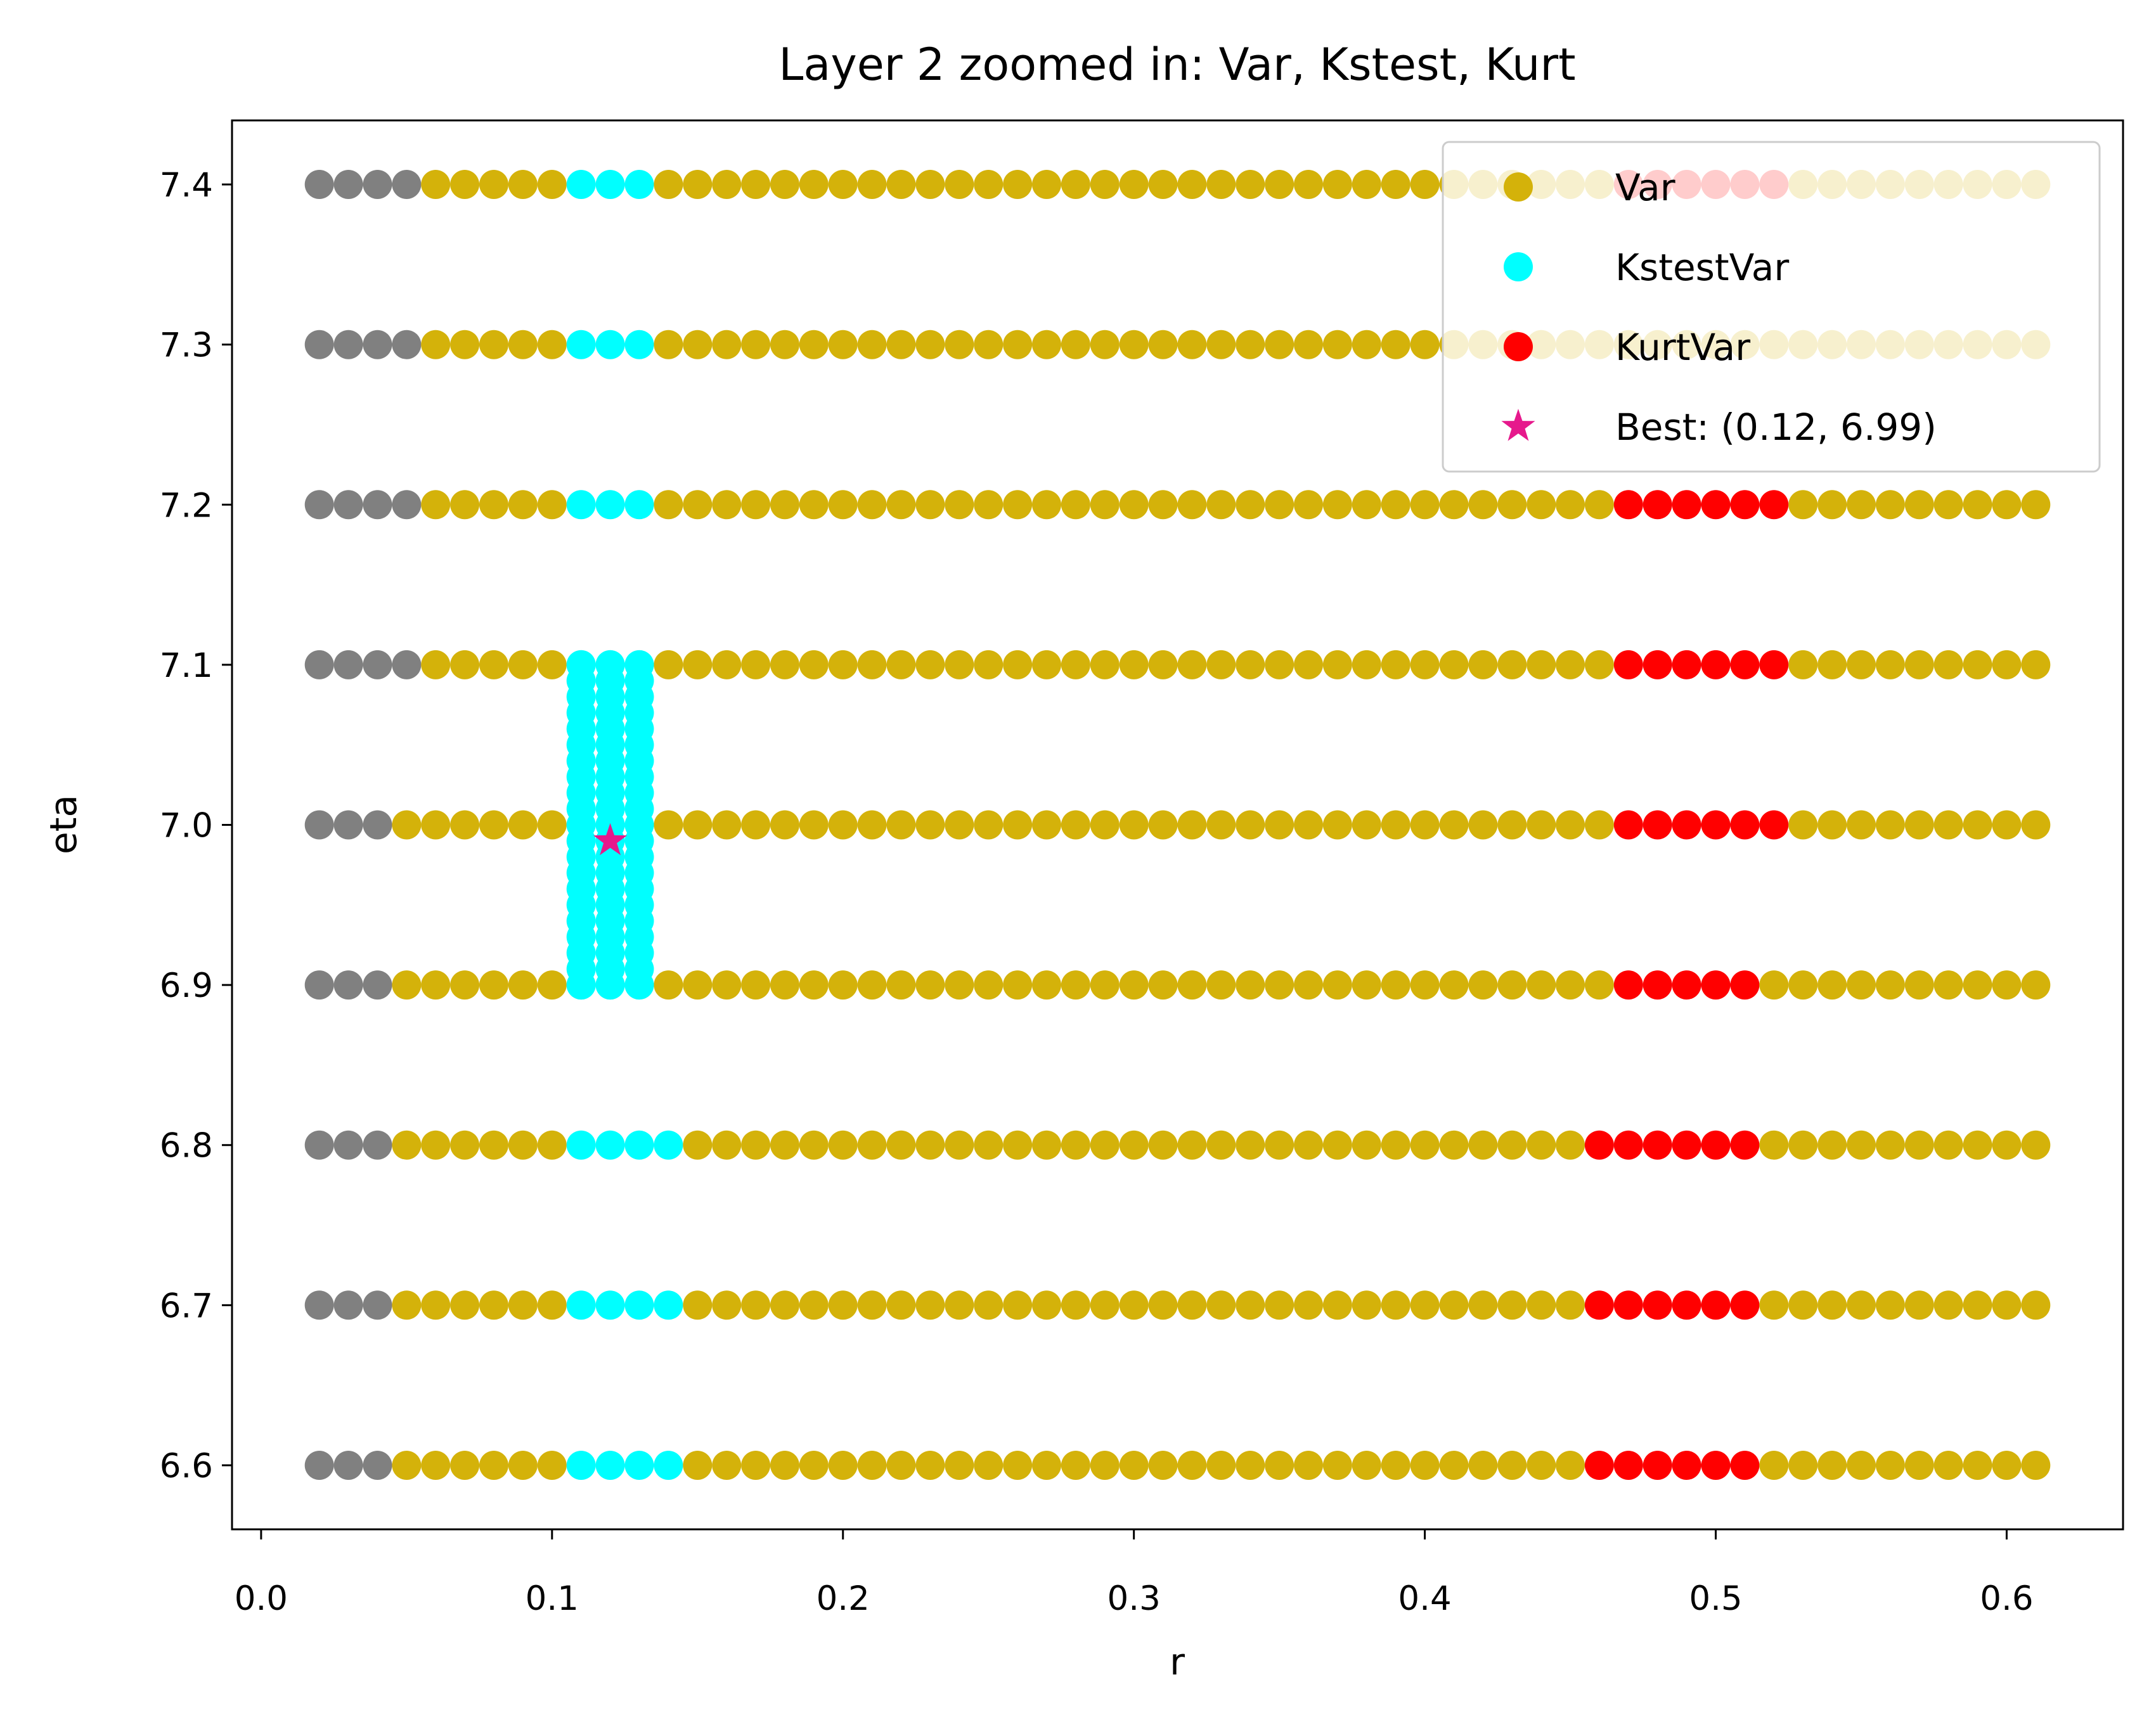 The image size is (2156, 1722). Describe the element at coordinates (1518, 425) in the screenshot. I see `legend-marker-best-star-icon` at that location.